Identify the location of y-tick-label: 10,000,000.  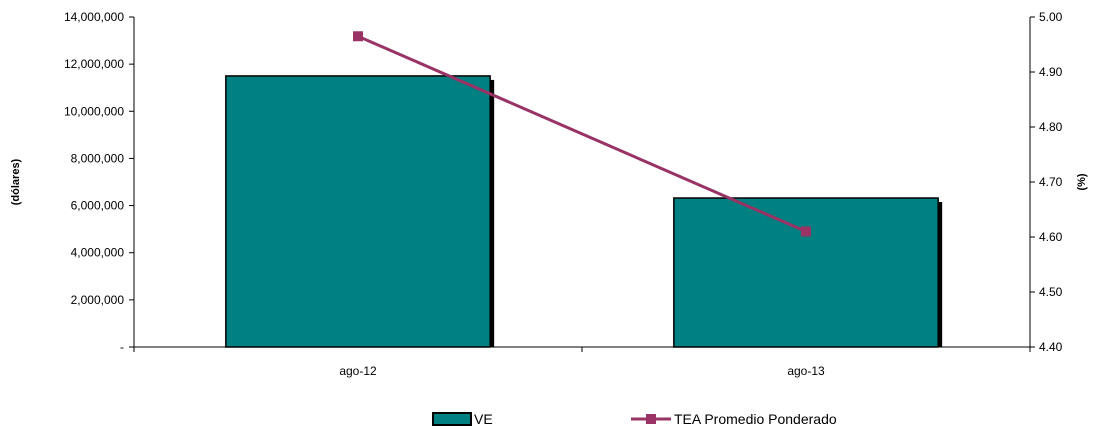
(94, 111).